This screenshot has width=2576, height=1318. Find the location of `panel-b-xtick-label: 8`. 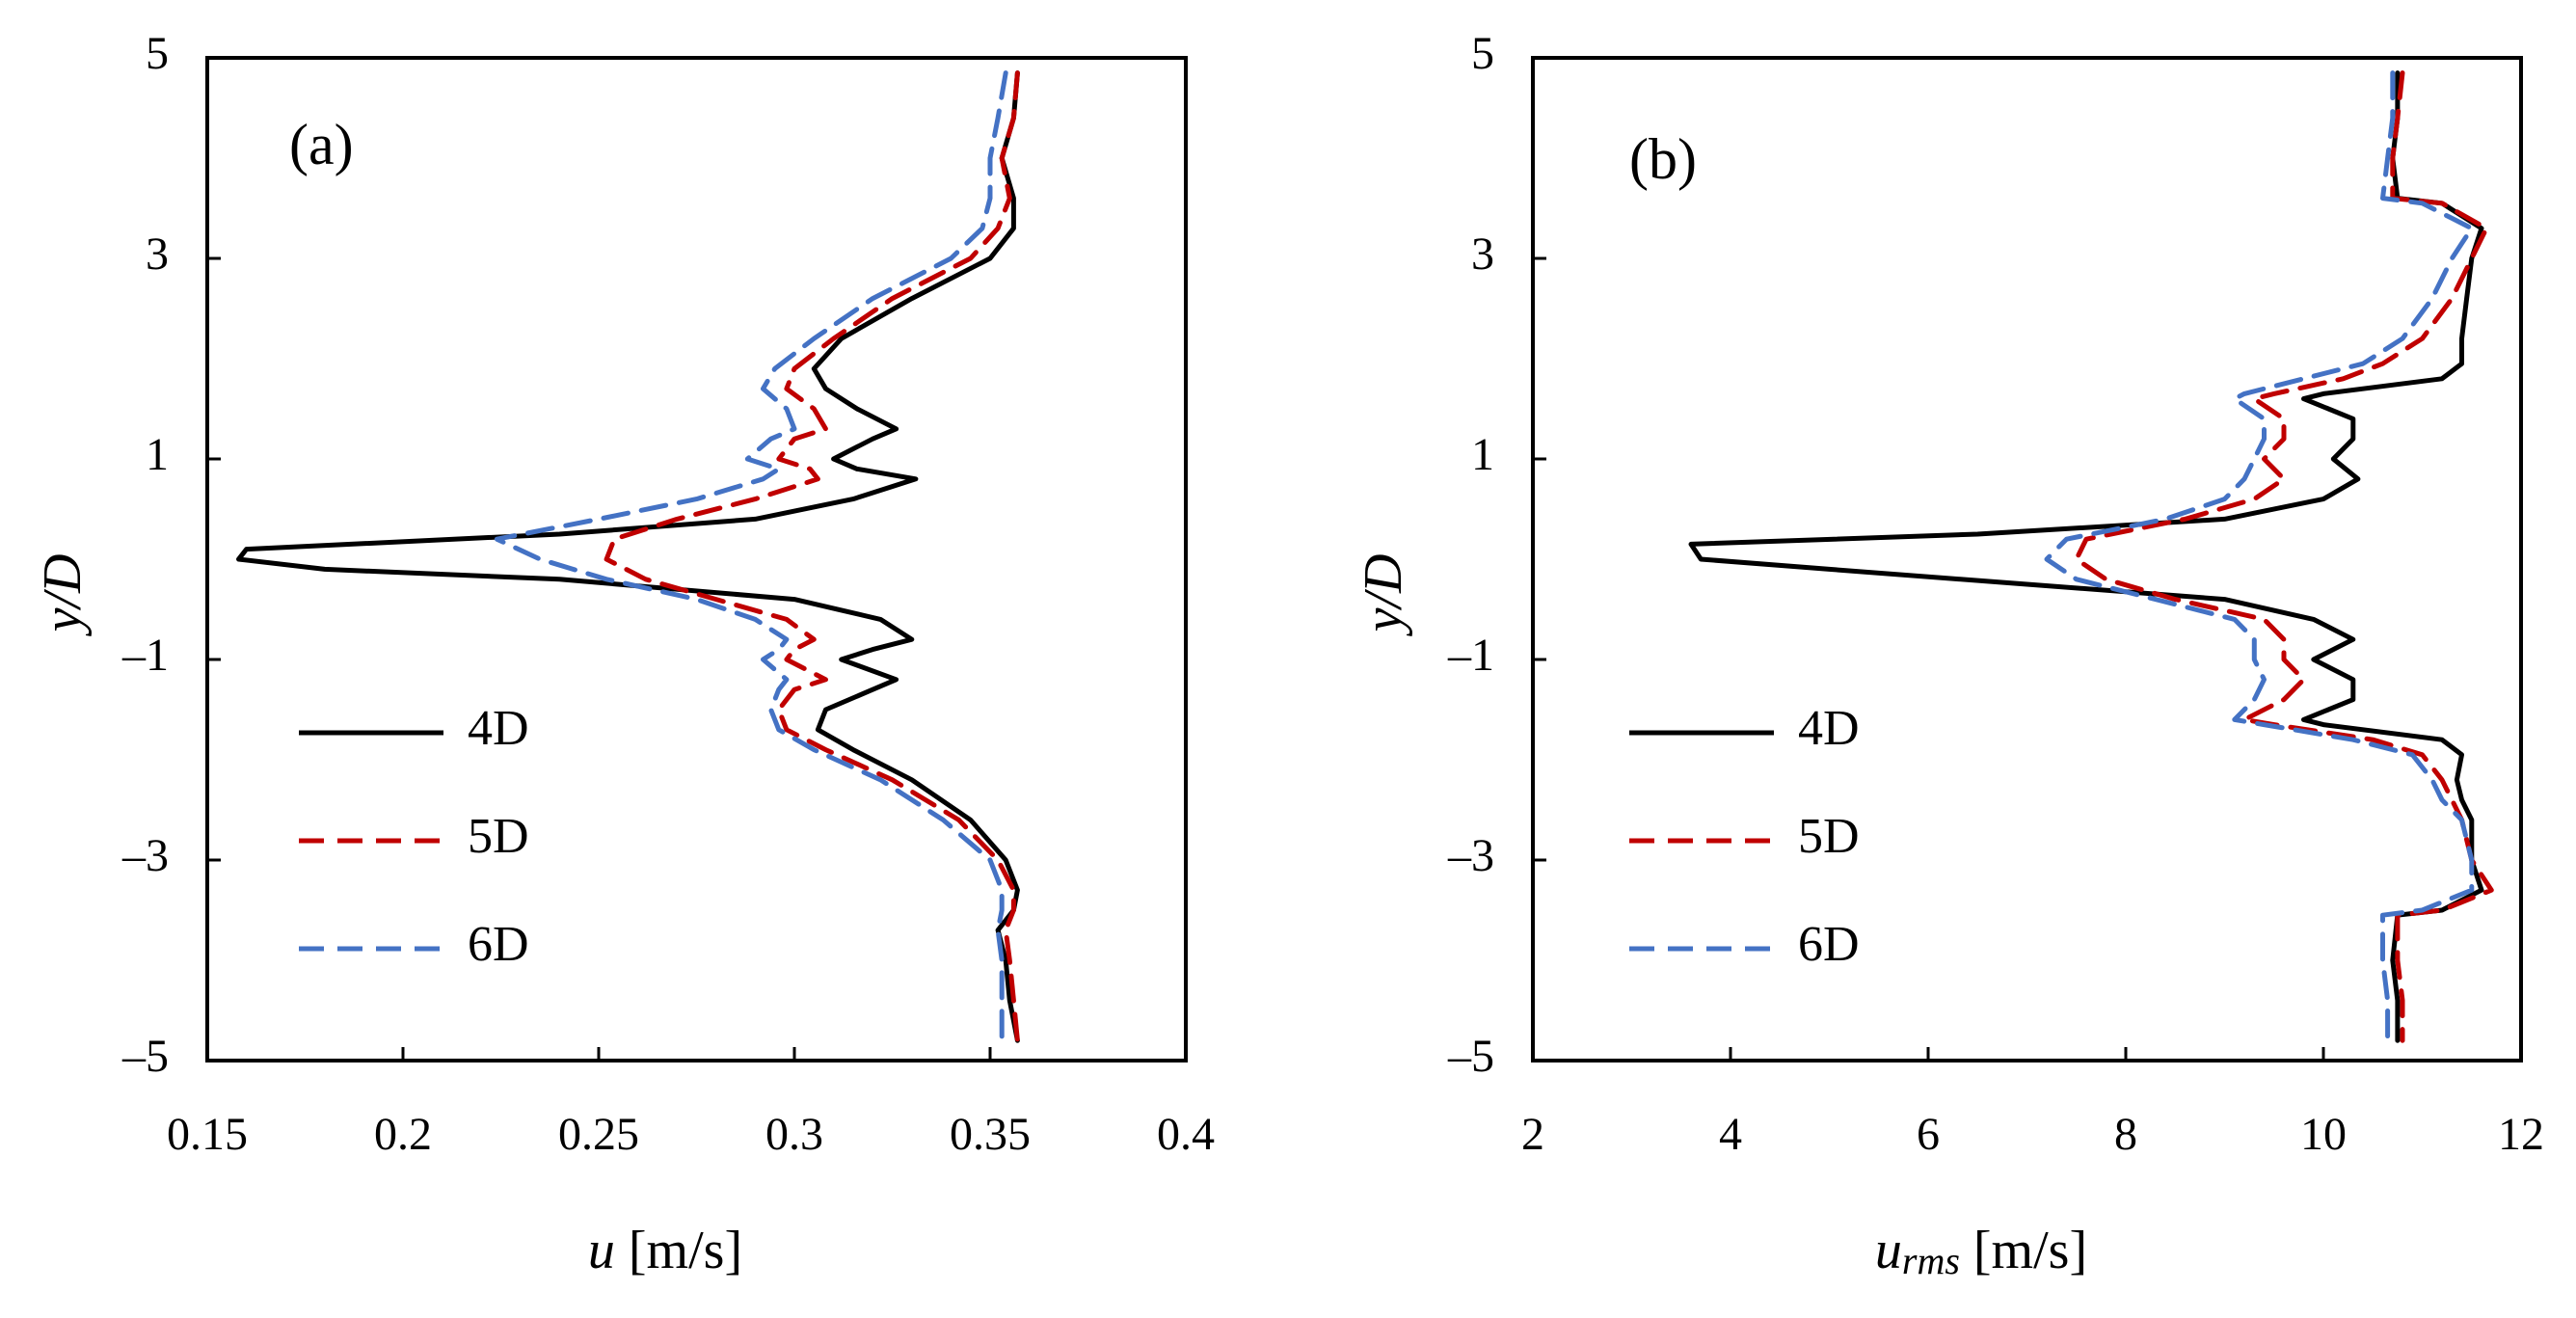

panel-b-xtick-label: 8 is located at coordinates (2125, 1134).